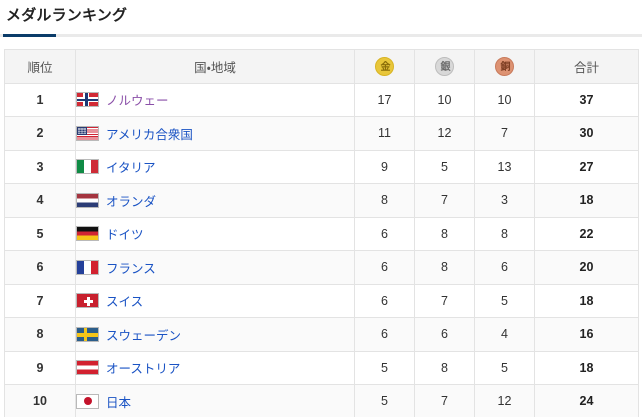 This screenshot has height=417, width=642. I want to click on gold-medal-label: 金, so click(385, 67).